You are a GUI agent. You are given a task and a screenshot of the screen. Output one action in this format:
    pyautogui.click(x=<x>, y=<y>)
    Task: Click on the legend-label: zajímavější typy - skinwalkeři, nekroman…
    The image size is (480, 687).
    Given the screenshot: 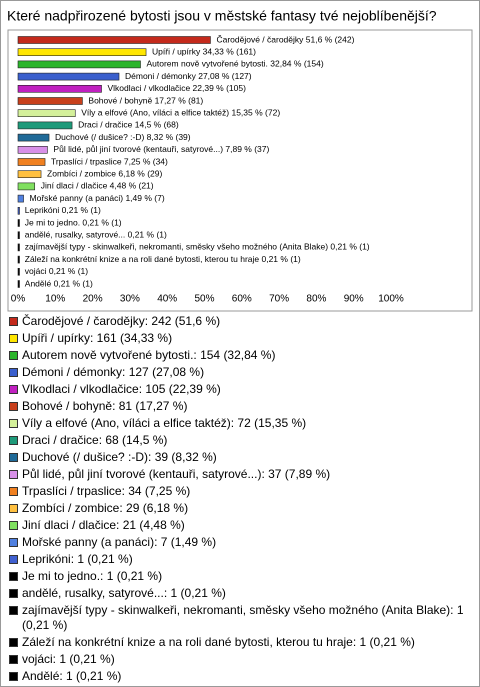 What is the action you would take?
    pyautogui.click(x=243, y=617)
    